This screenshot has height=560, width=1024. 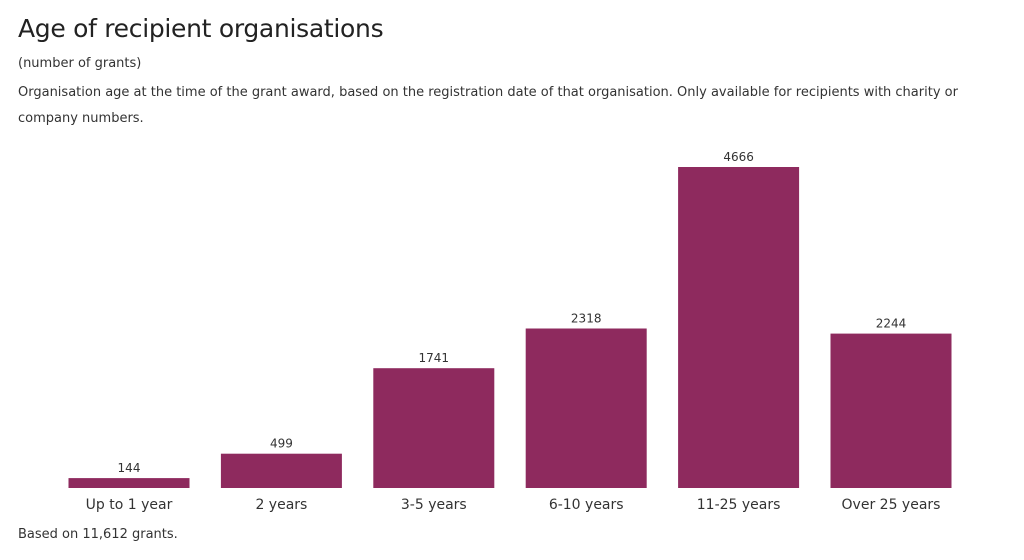 I want to click on footnote: Based on 11,612 grants., so click(x=98, y=534).